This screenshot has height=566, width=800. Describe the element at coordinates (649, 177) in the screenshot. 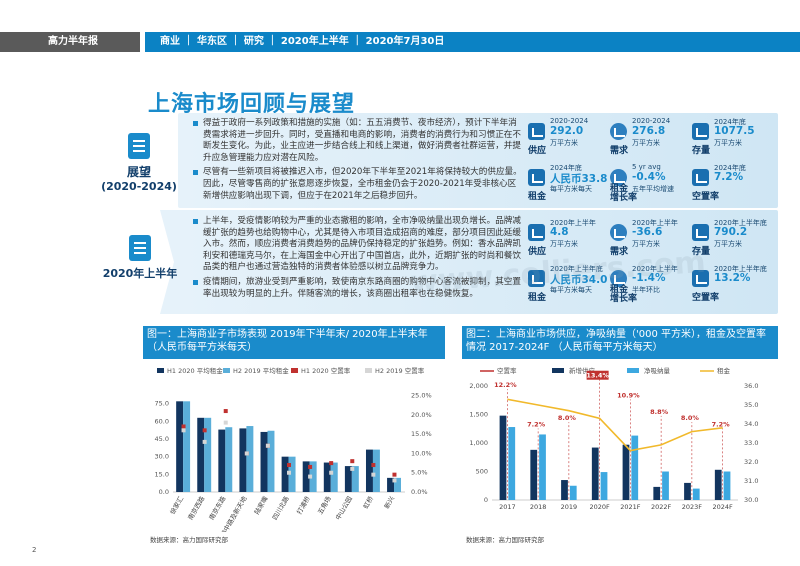

I see `stat-value: -0.4%` at that location.